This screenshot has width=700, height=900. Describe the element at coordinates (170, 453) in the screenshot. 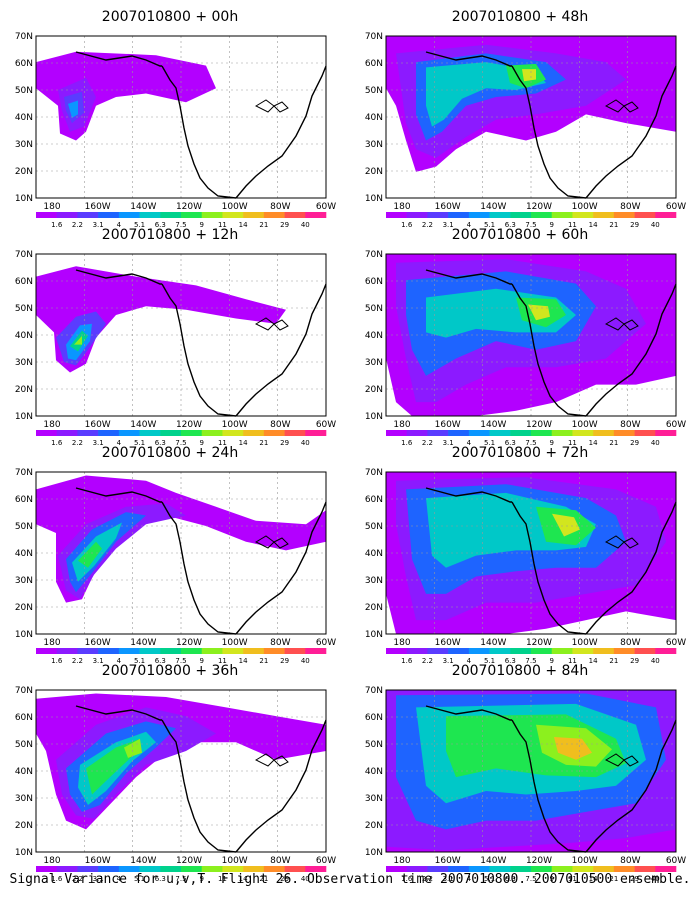

I see `panel-title: 2007010800 + 24h` at that location.